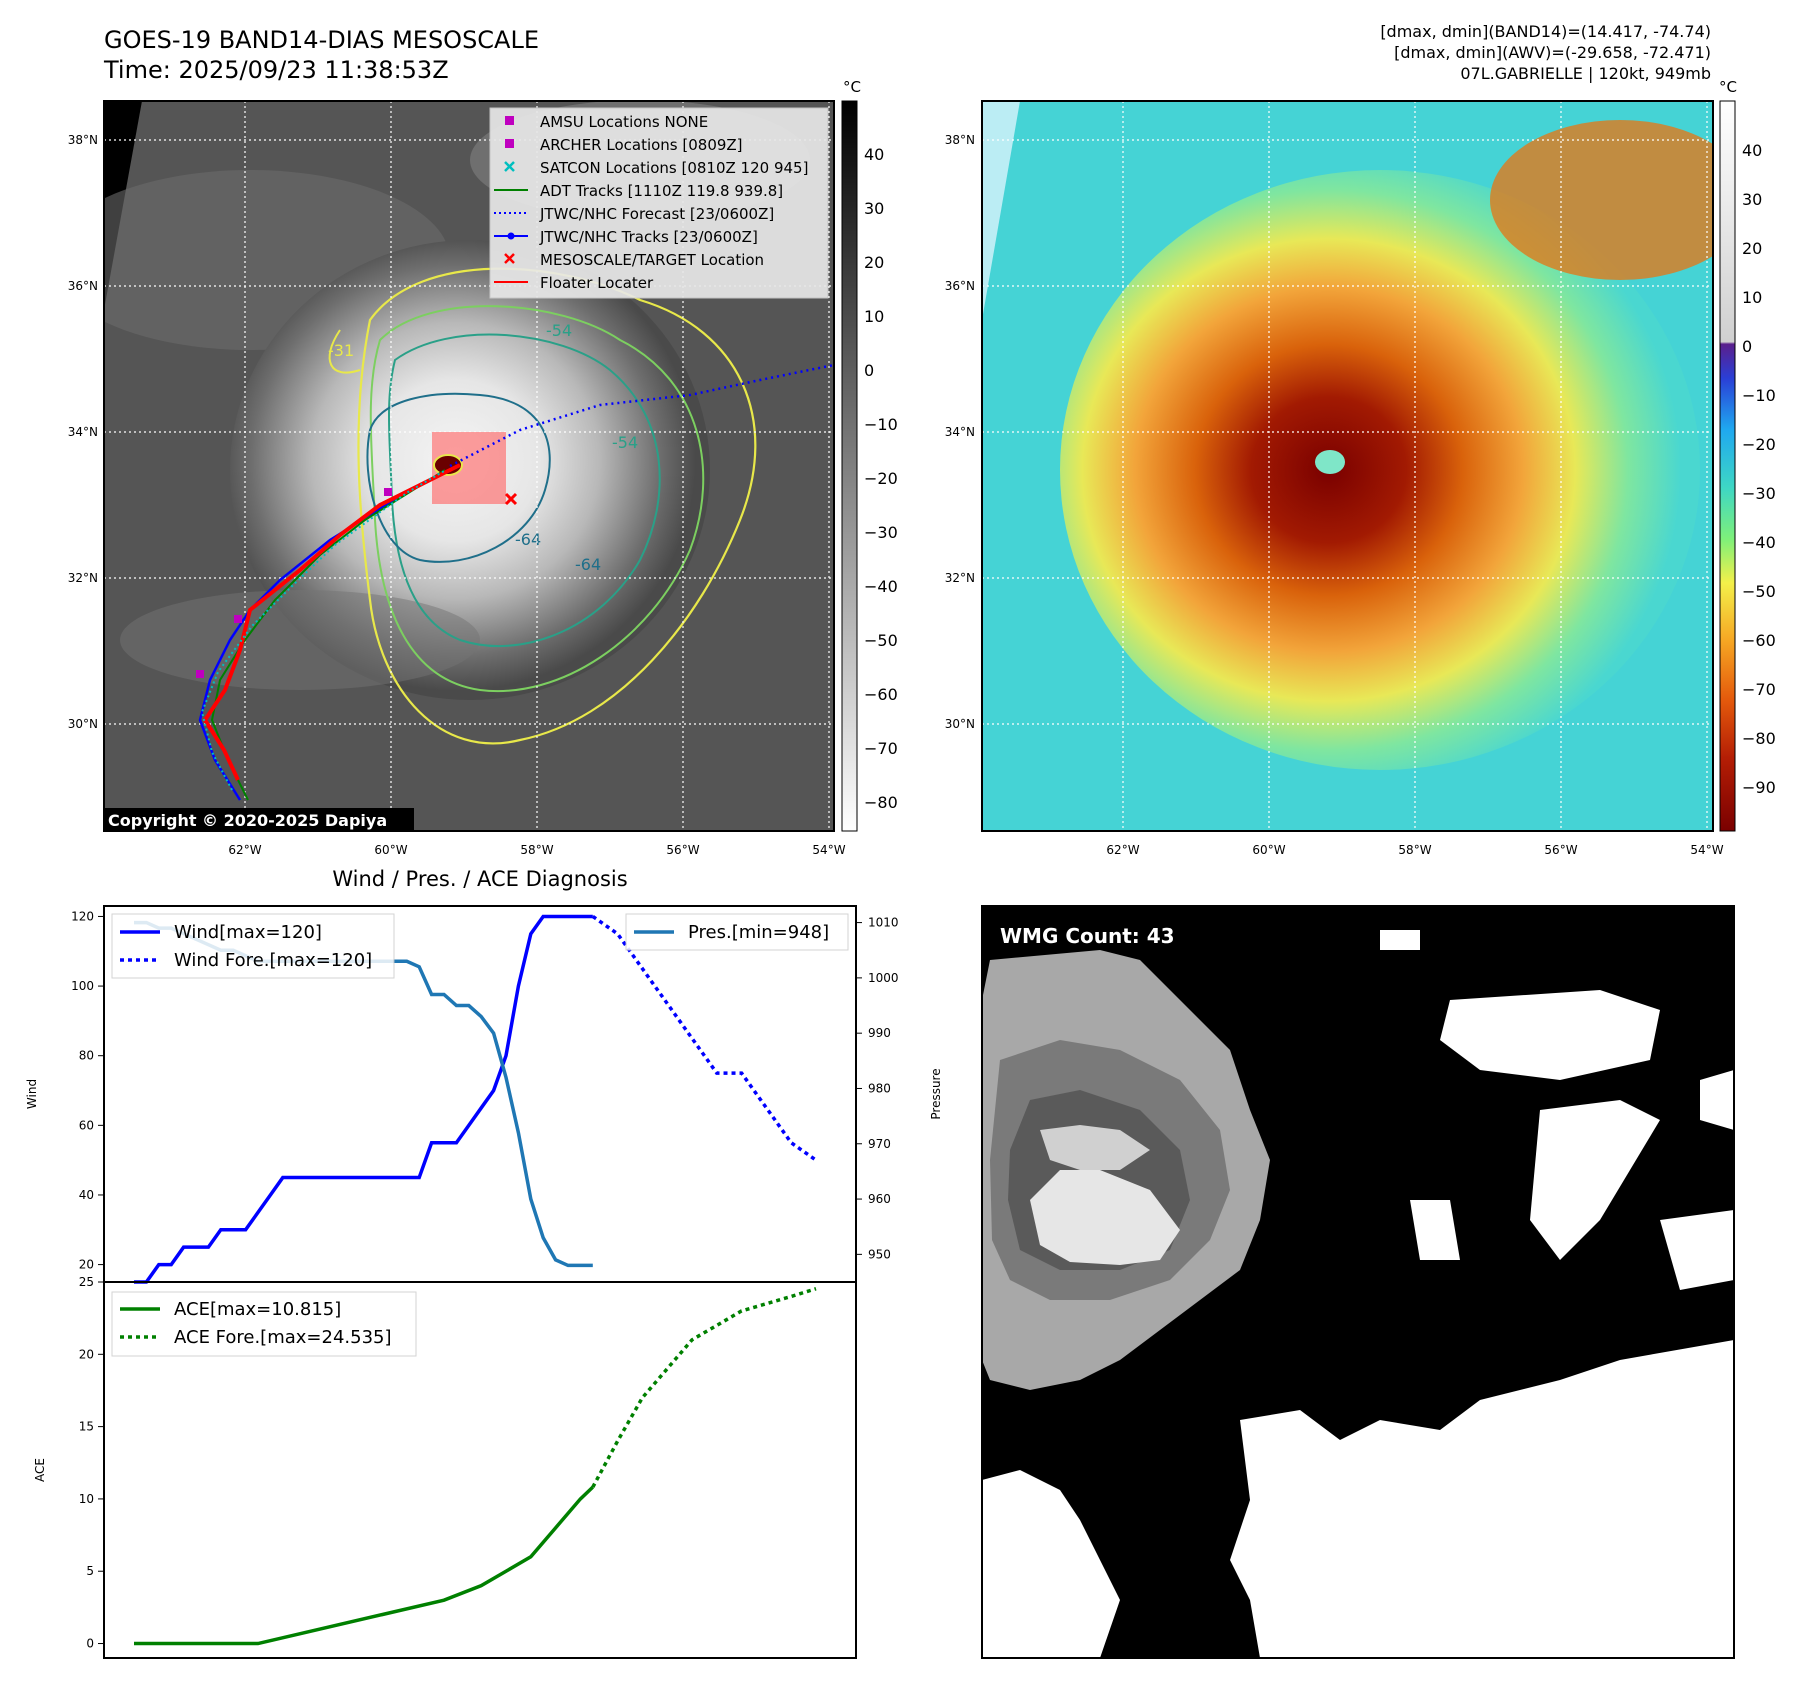 The height and width of the screenshot is (1690, 1797). Describe the element at coordinates (597, 283) in the screenshot. I see `legend-floater-label: Floater Locater` at that location.